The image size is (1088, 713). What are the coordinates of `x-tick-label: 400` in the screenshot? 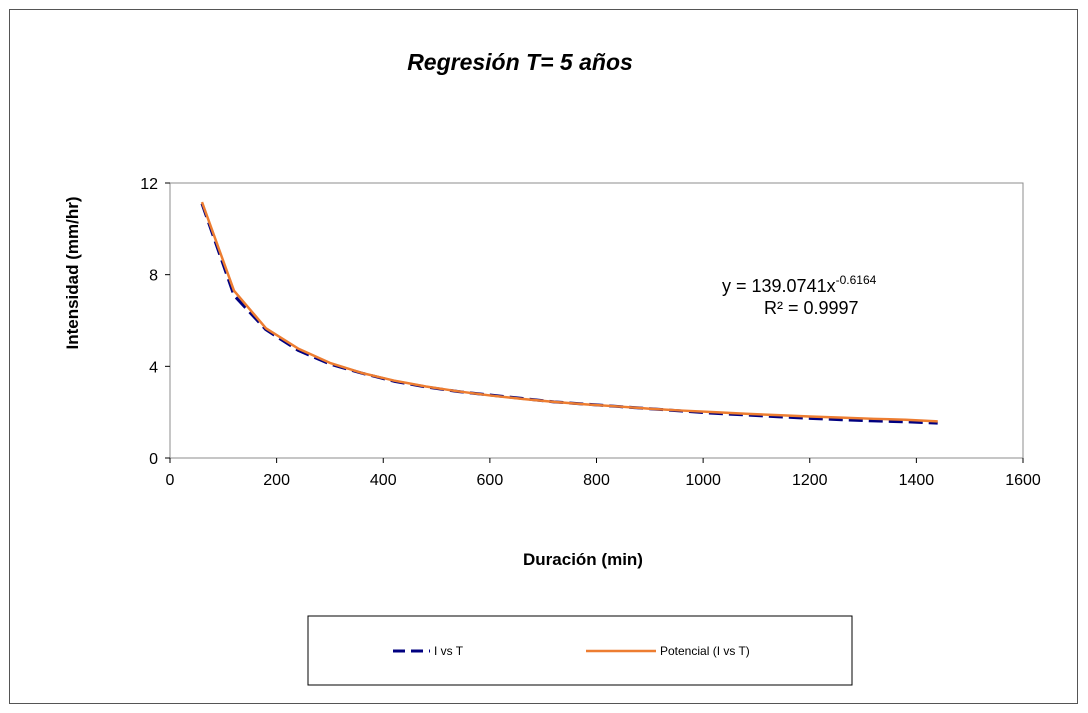 It's located at (383, 480).